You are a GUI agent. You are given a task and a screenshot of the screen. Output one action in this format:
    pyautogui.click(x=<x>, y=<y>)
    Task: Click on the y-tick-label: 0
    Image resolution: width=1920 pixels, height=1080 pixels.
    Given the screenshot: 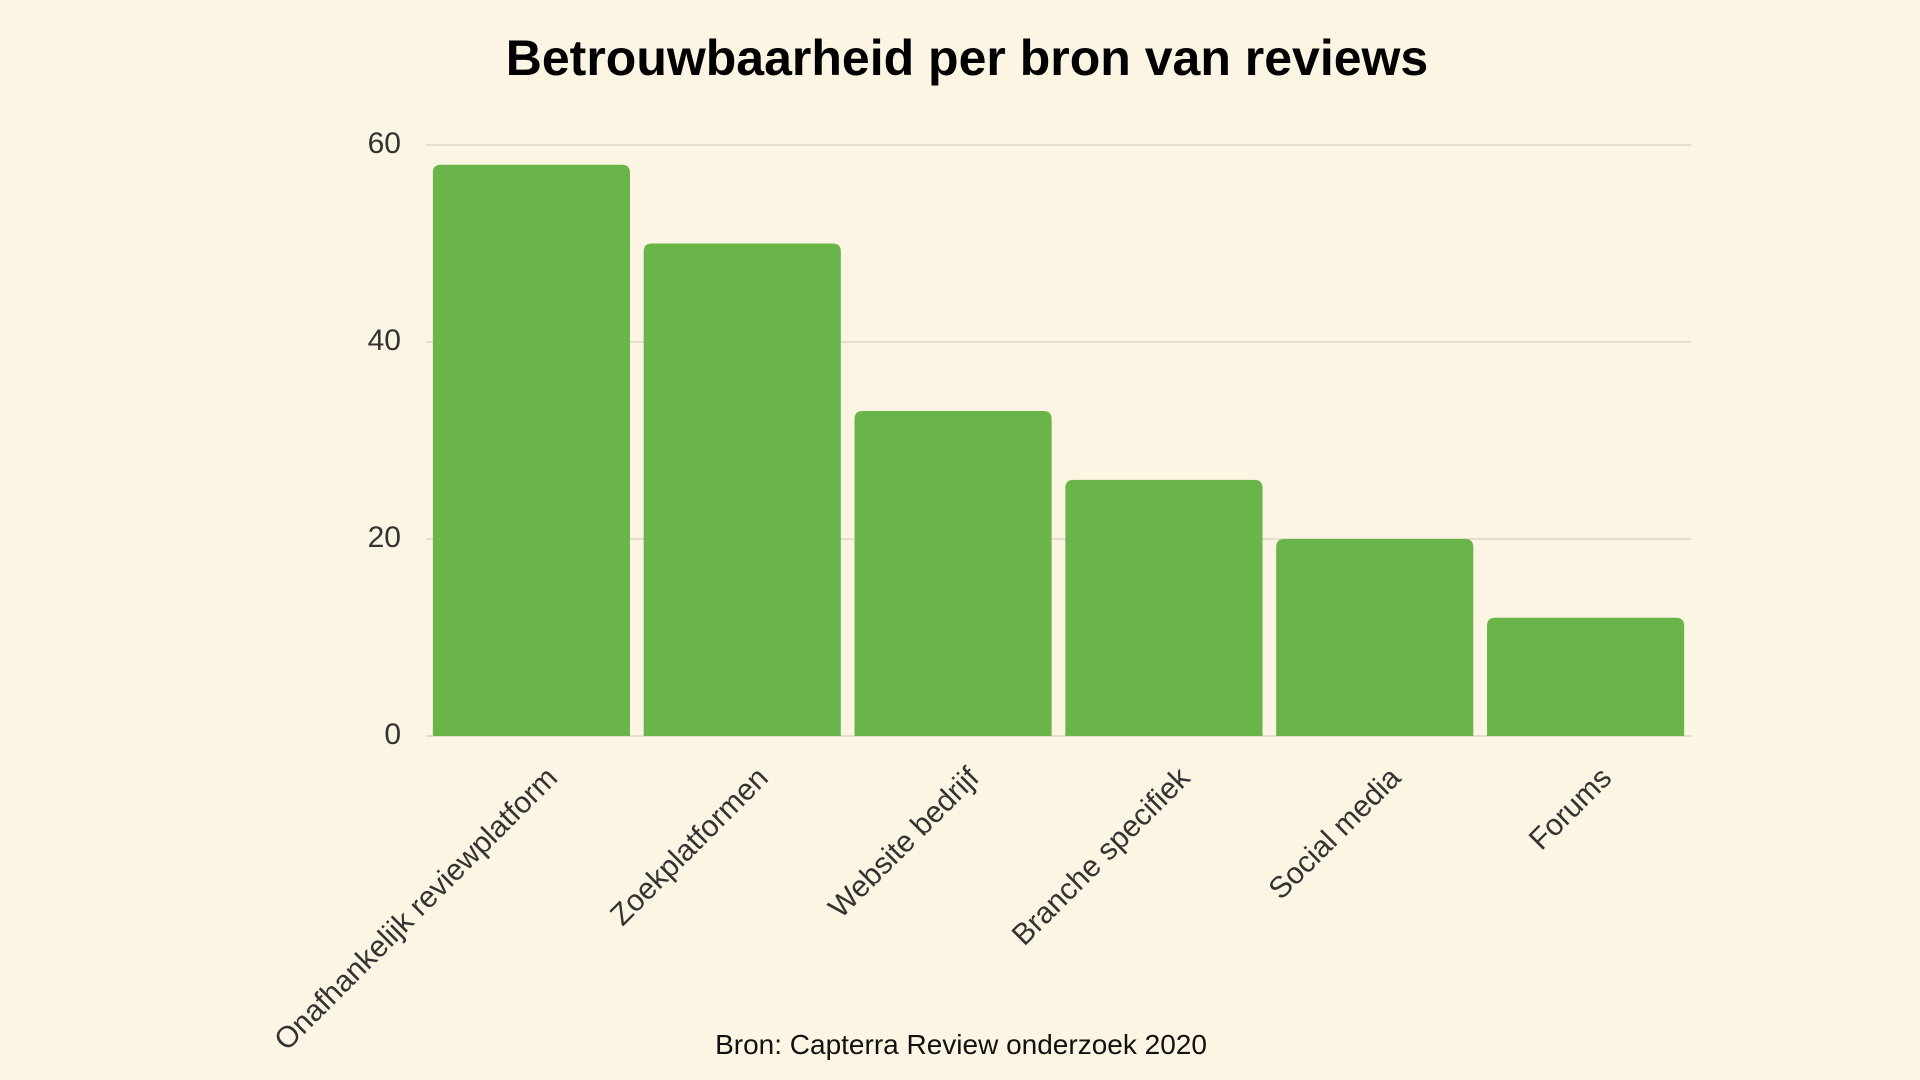 What is the action you would take?
    pyautogui.click(x=392, y=734)
    